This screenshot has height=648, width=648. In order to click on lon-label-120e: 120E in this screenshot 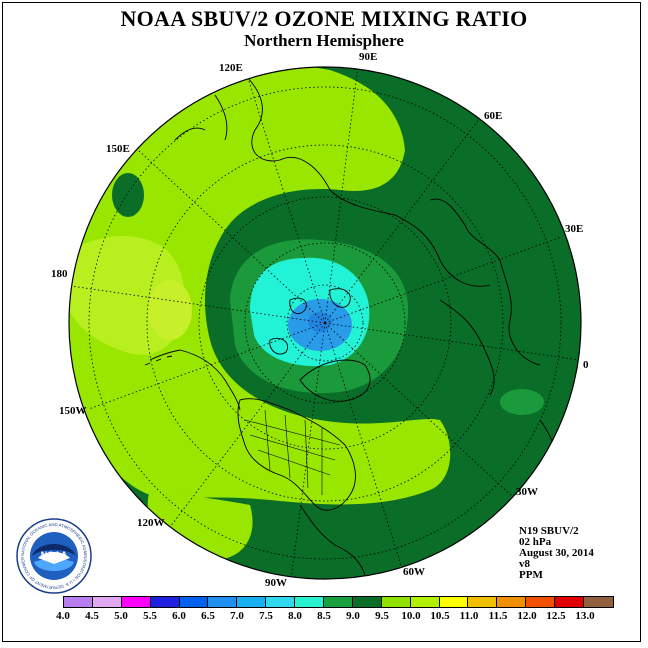, I will do `click(231, 68)`.